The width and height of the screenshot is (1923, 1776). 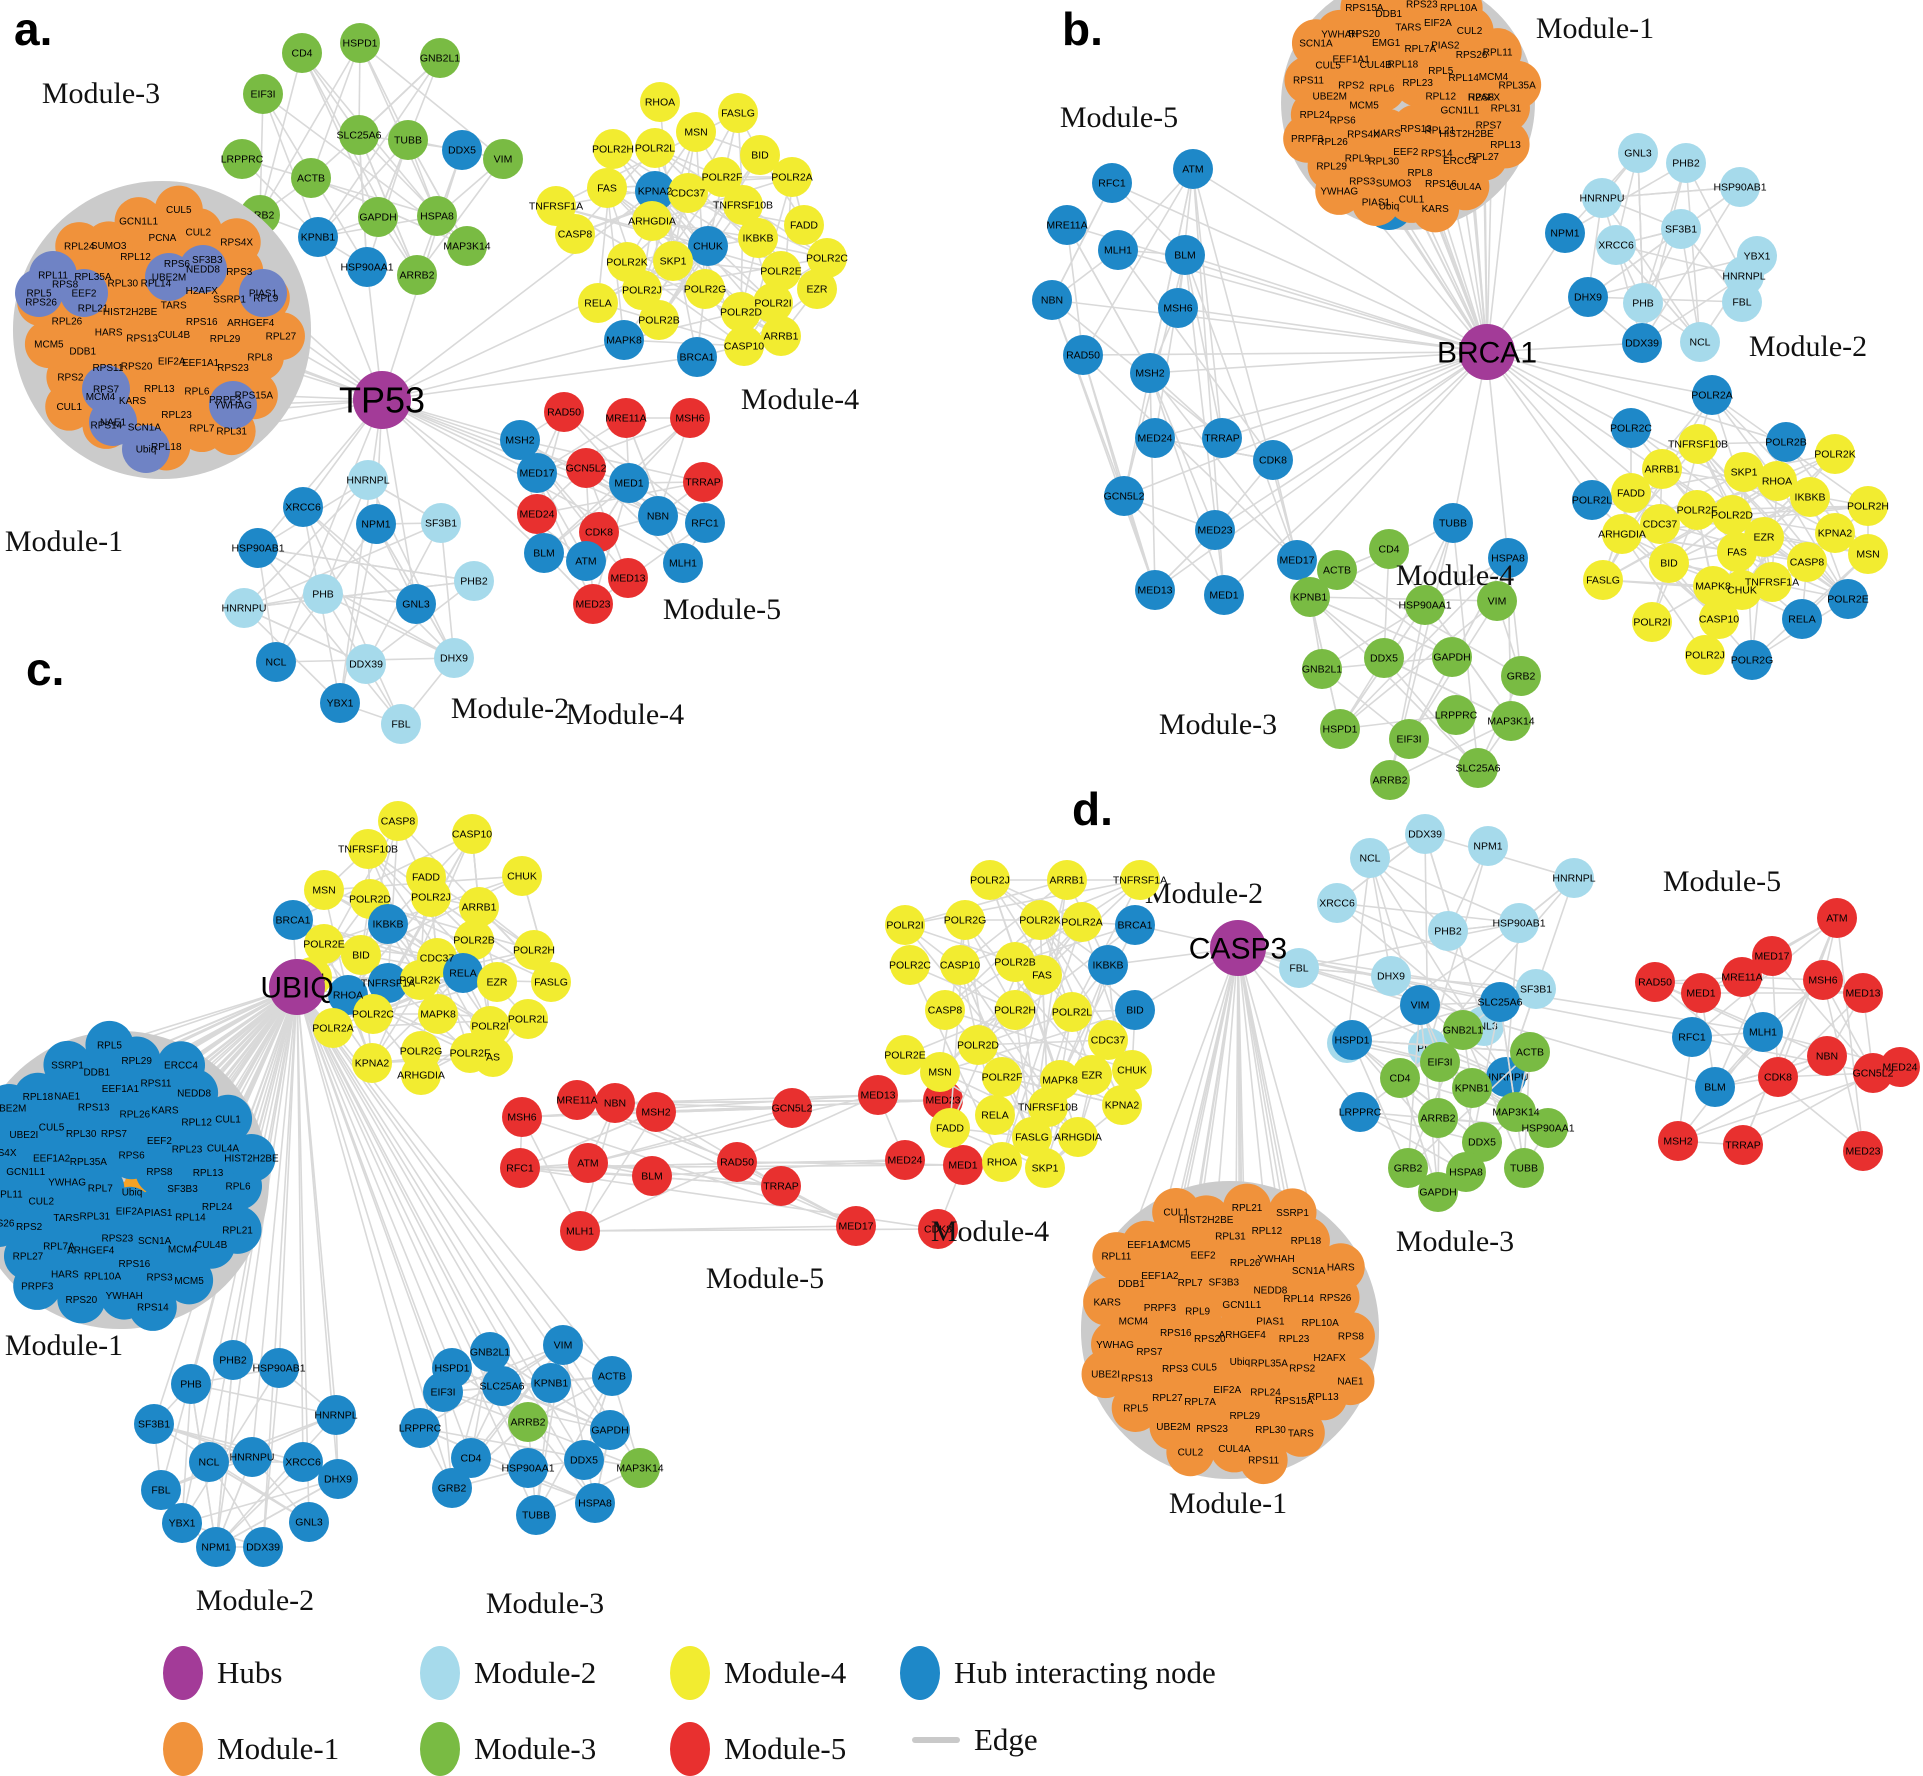 I want to click on node-label: CDC37, so click(x=688, y=194).